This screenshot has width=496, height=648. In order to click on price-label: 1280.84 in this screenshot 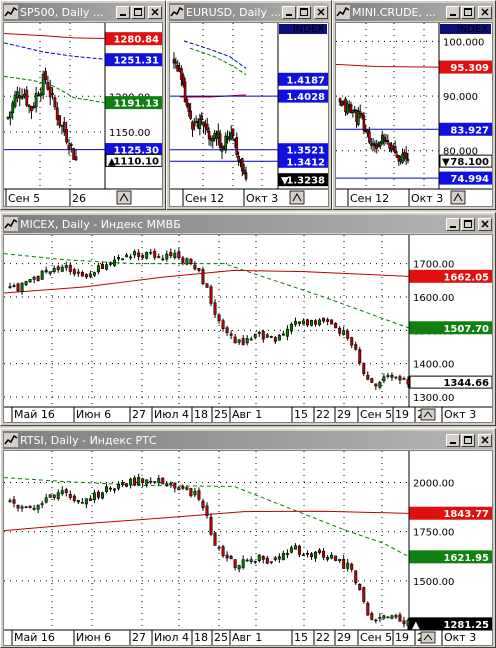, I will do `click(133, 39)`.